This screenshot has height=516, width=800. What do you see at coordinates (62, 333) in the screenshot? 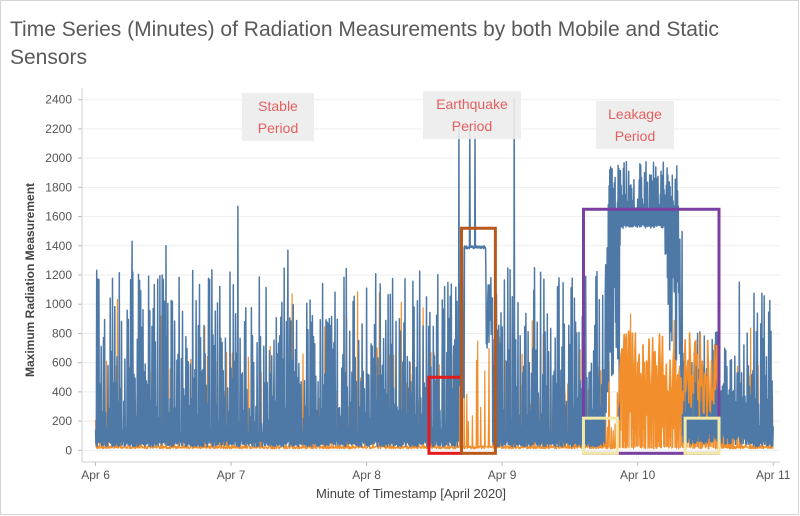
I see `y-tick-label: 800` at bounding box center [62, 333].